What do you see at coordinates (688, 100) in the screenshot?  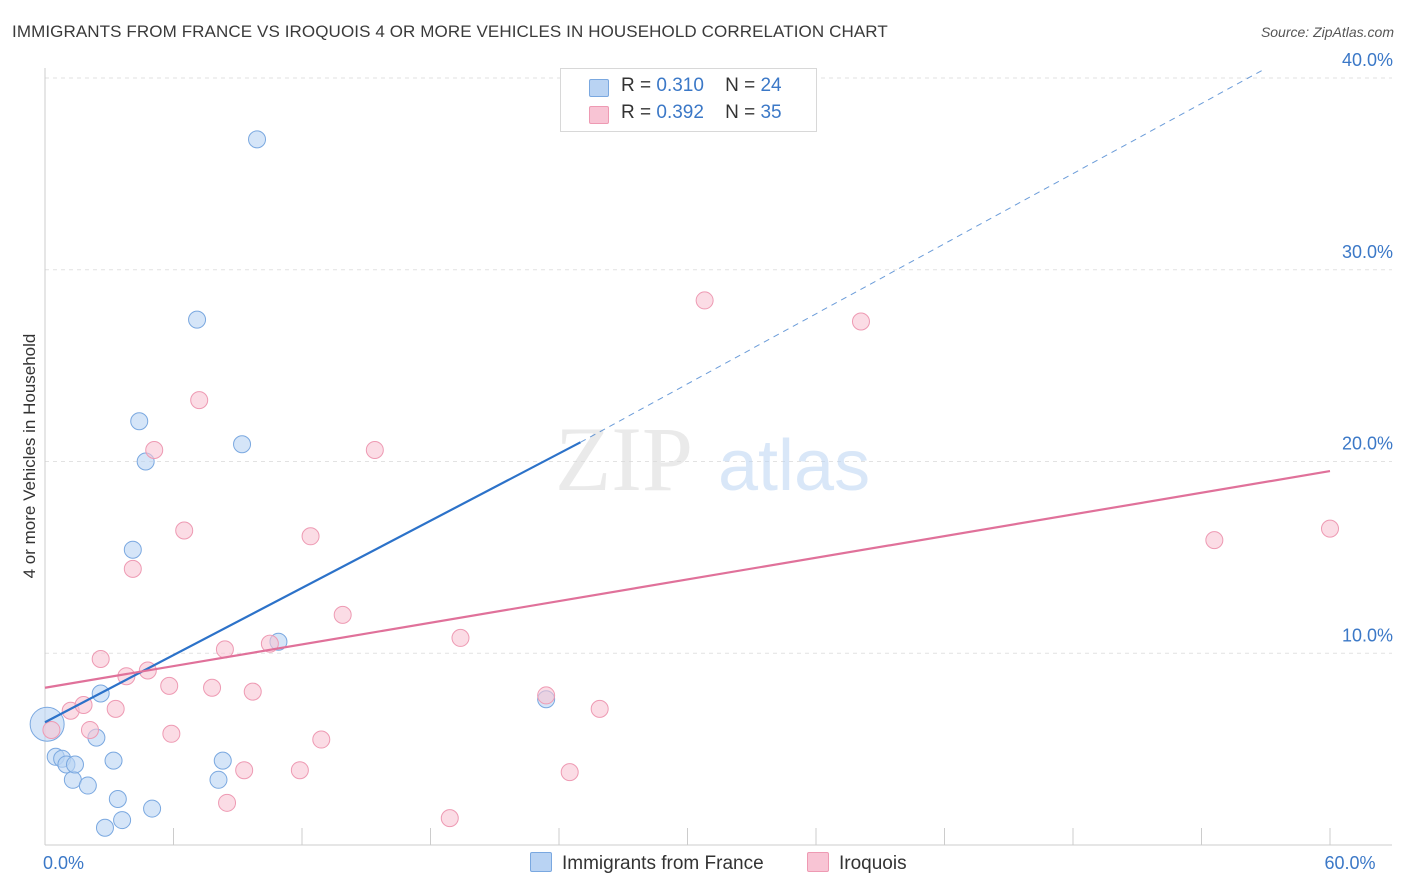 I see `correlation-legend: R = 0.310 N = 24 R = 0.392 N = 35` at bounding box center [688, 100].